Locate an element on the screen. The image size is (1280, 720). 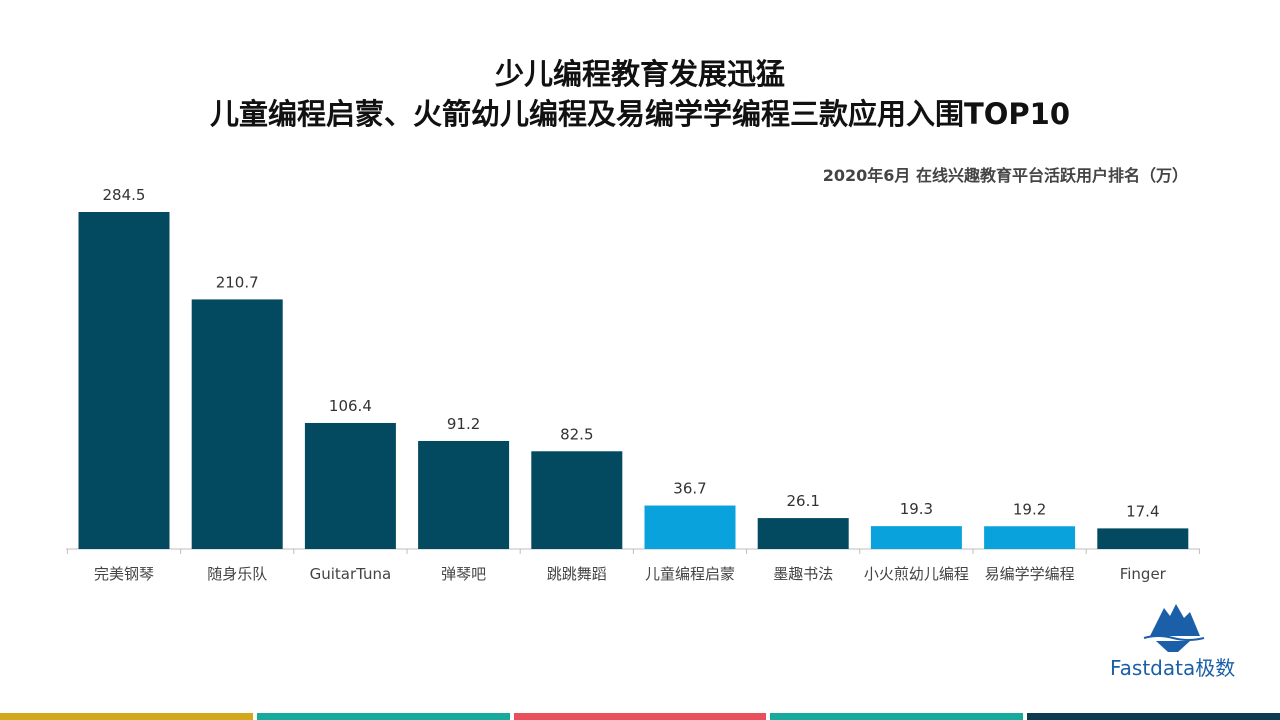
category-label: 易编学学编程 is located at coordinates (1030, 574).